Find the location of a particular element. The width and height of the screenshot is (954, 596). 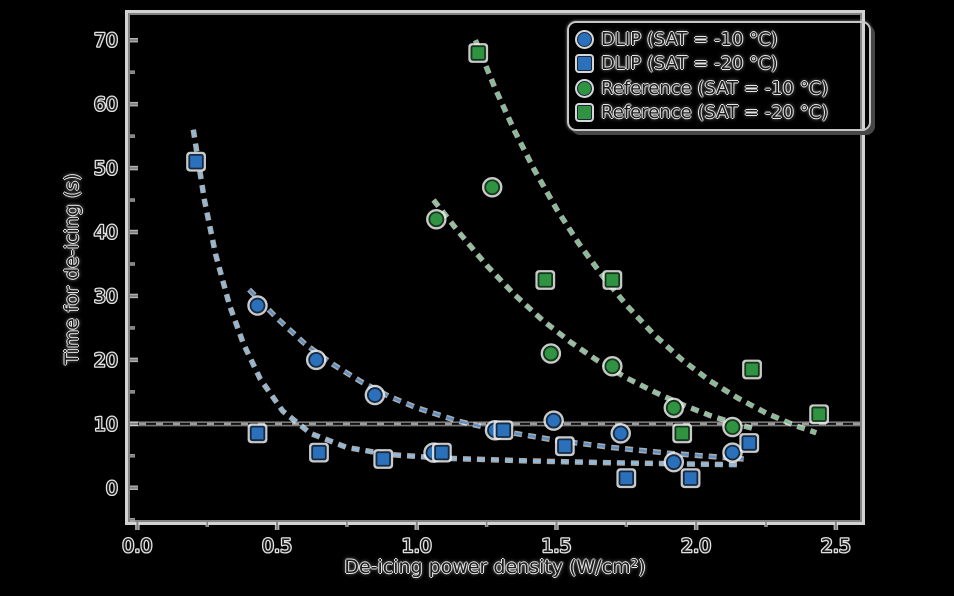

y-tick-label: 60 is located at coordinates (106, 105).